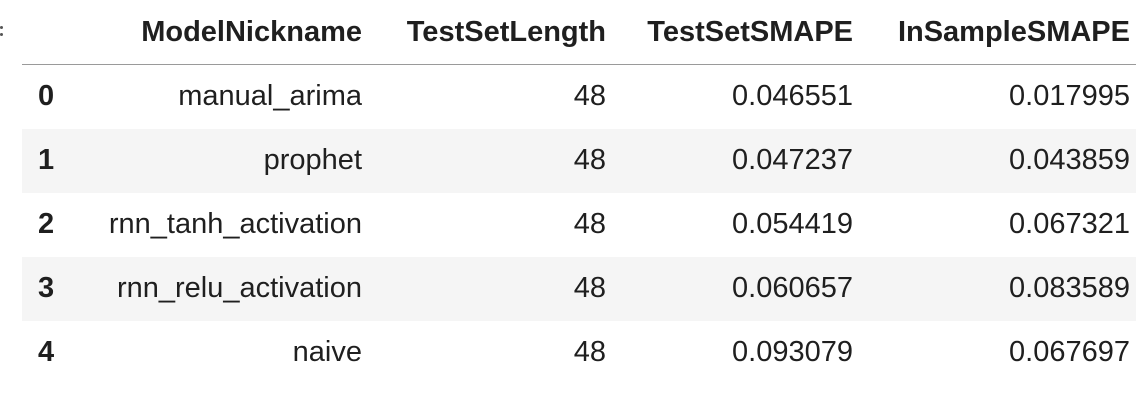 The height and width of the screenshot is (400, 1148). I want to click on header-test-set-length: TestSetLength, so click(490, 32).